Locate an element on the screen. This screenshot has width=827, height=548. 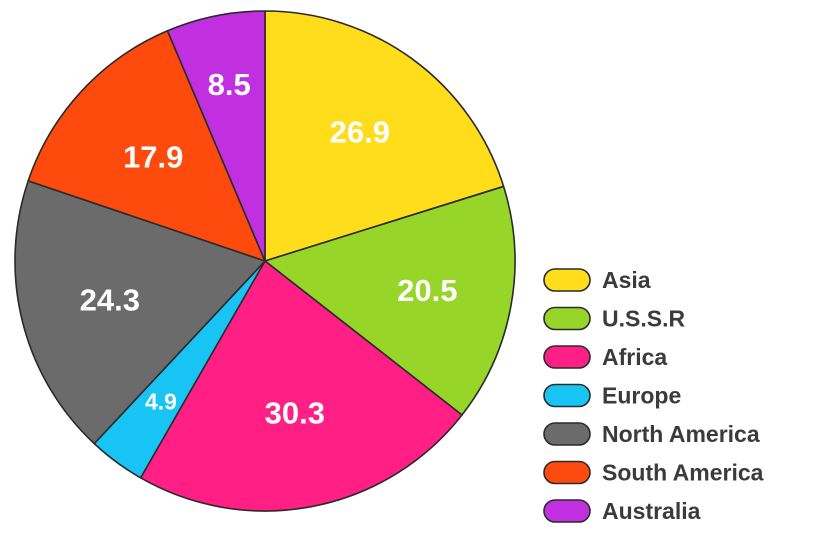
value-label-south-america: 17.9 is located at coordinates (153, 157).